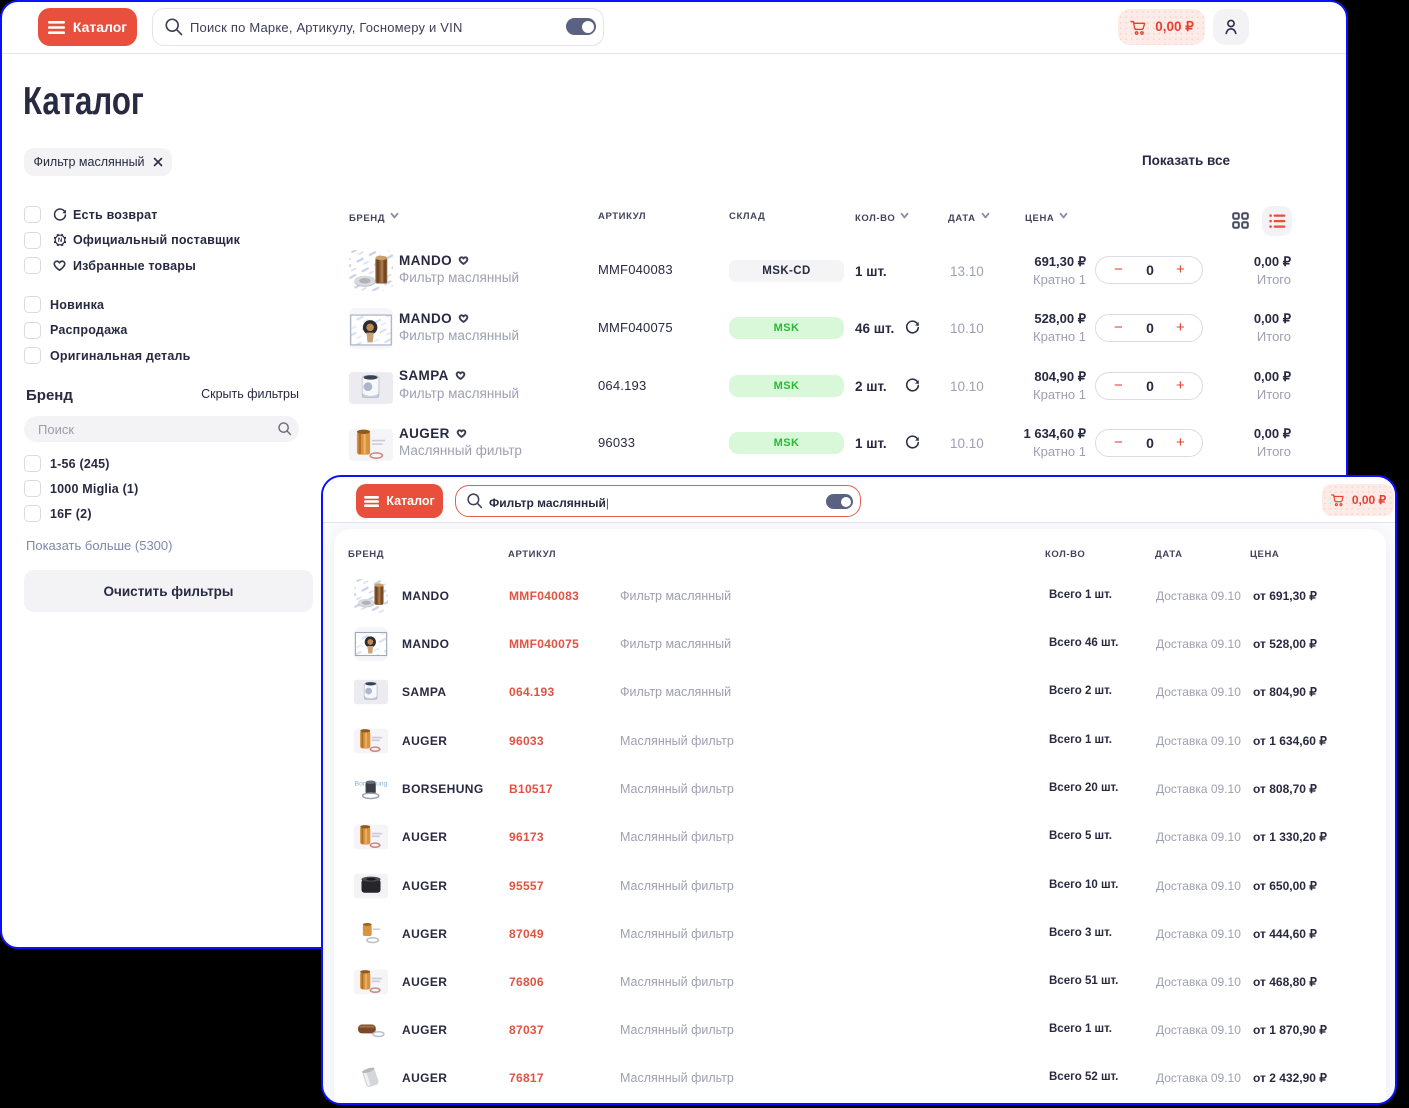  I want to click on svg-text: N, so click(60, 241).